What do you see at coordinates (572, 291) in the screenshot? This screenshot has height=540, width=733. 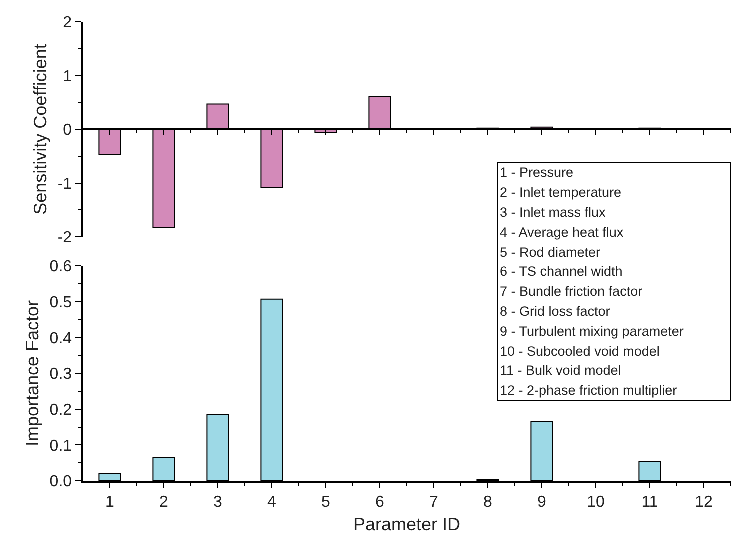 I see `annotation: 7 - Bundle friction factor` at bounding box center [572, 291].